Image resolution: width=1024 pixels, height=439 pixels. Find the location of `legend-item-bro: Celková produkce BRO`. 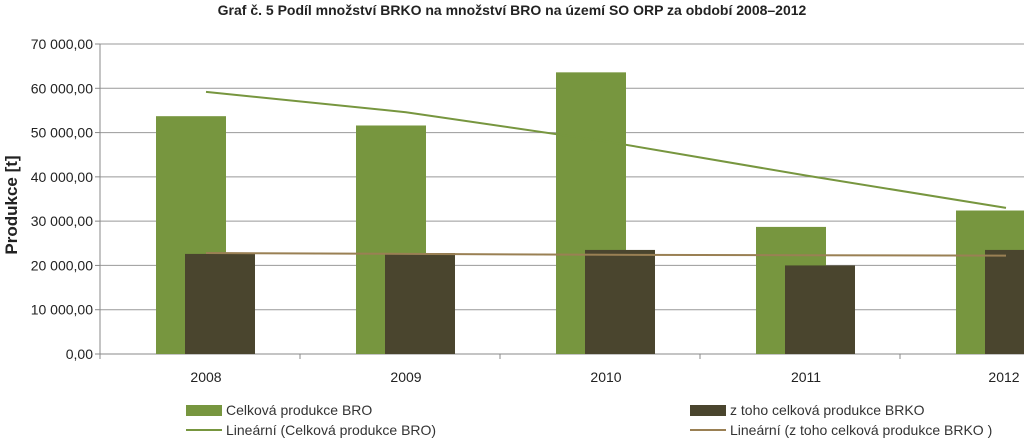

legend-item-bro: Celková produkce BRO is located at coordinates (279, 410).